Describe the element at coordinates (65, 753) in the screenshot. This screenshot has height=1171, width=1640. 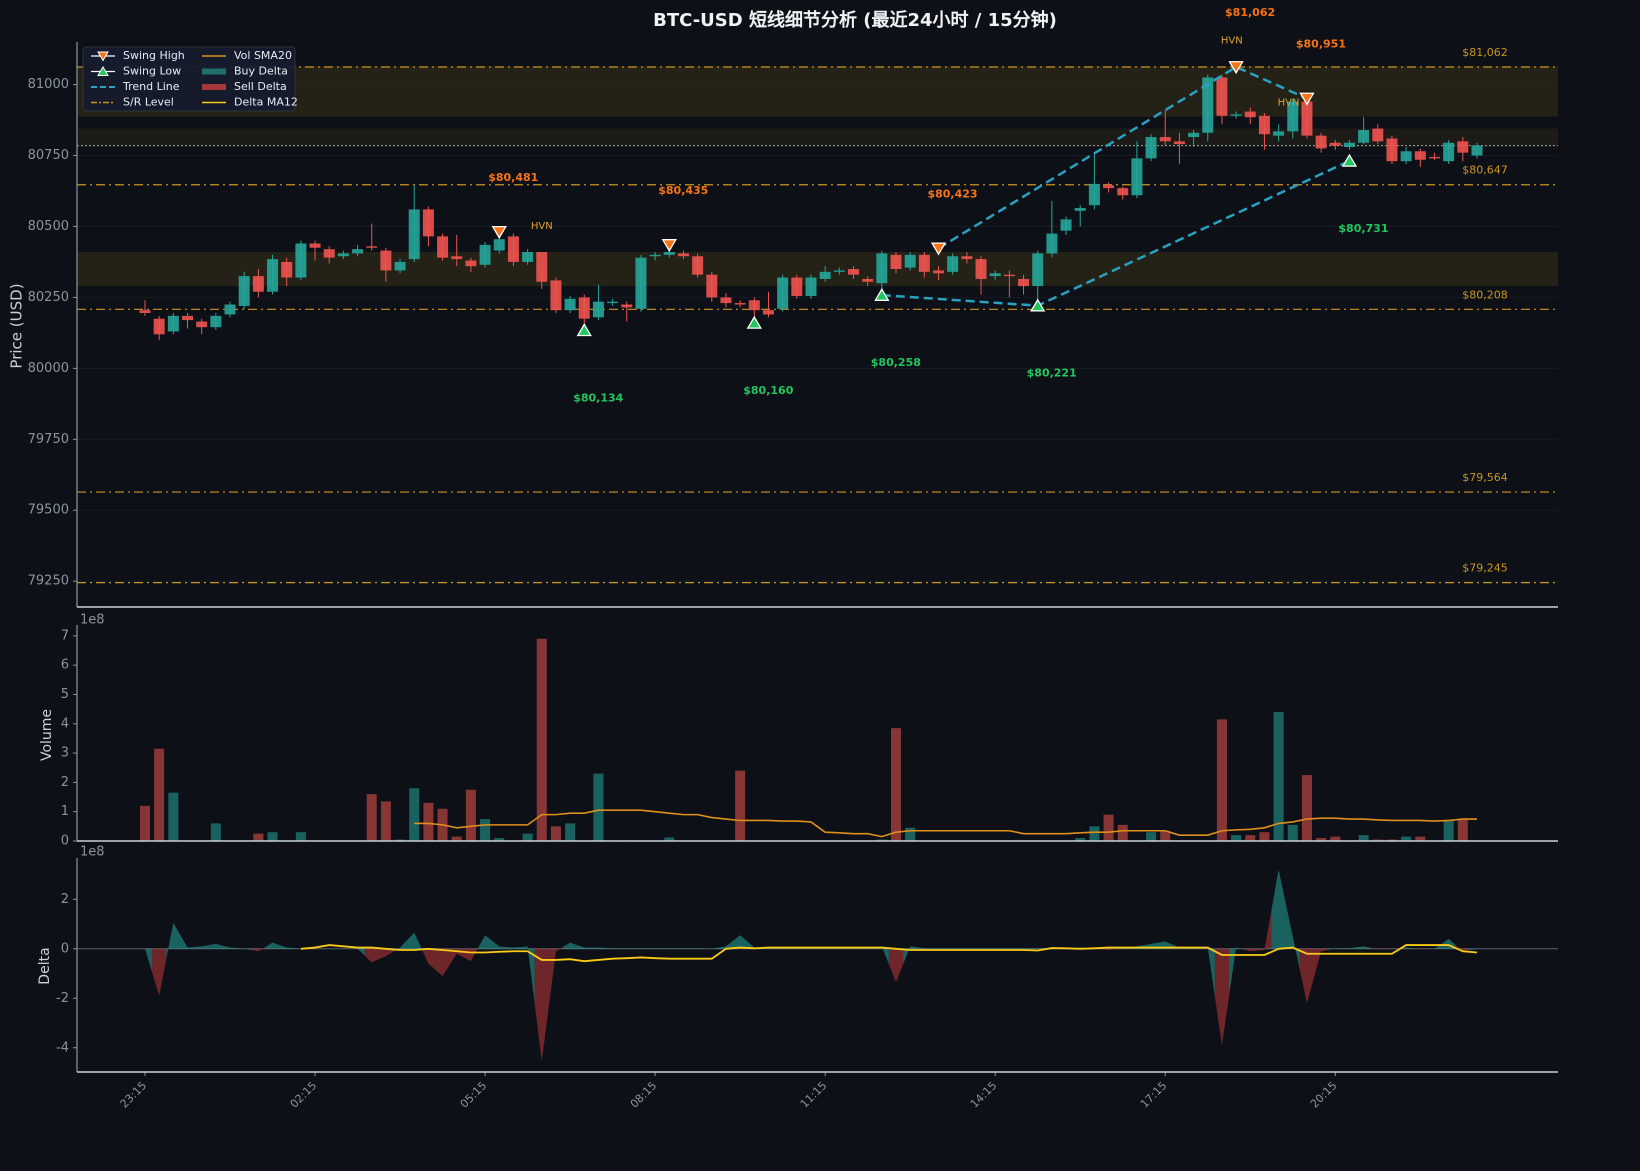
I see `y-tick-label: 3` at that location.